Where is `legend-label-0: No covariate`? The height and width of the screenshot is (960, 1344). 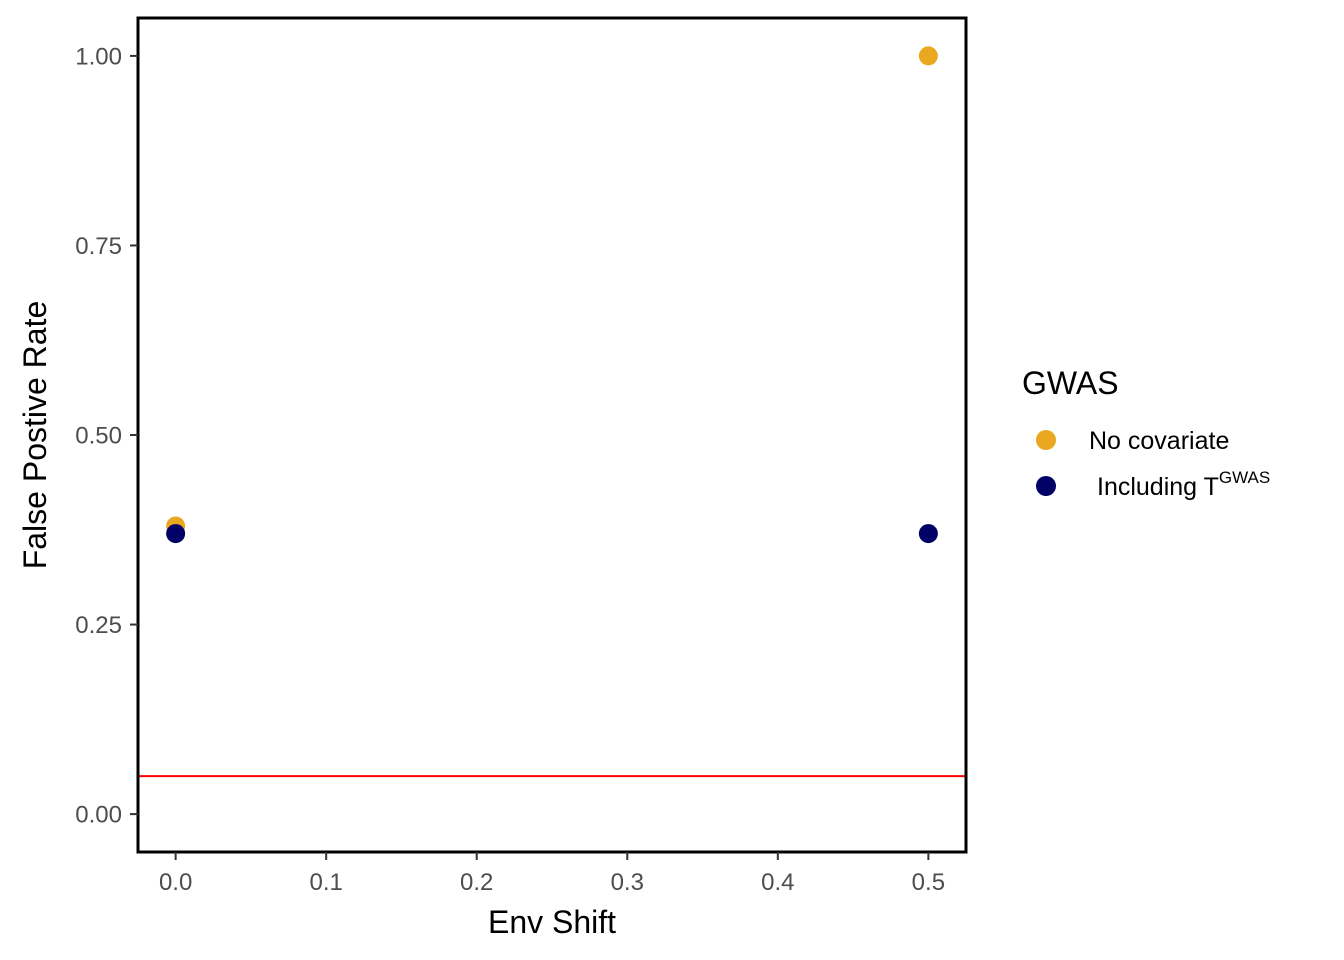 legend-label-0: No covariate is located at coordinates (1159, 441).